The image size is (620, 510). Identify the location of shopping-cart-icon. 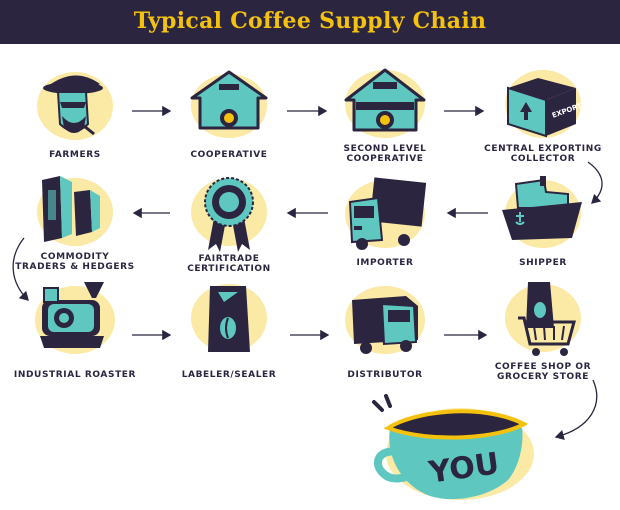
(543, 319).